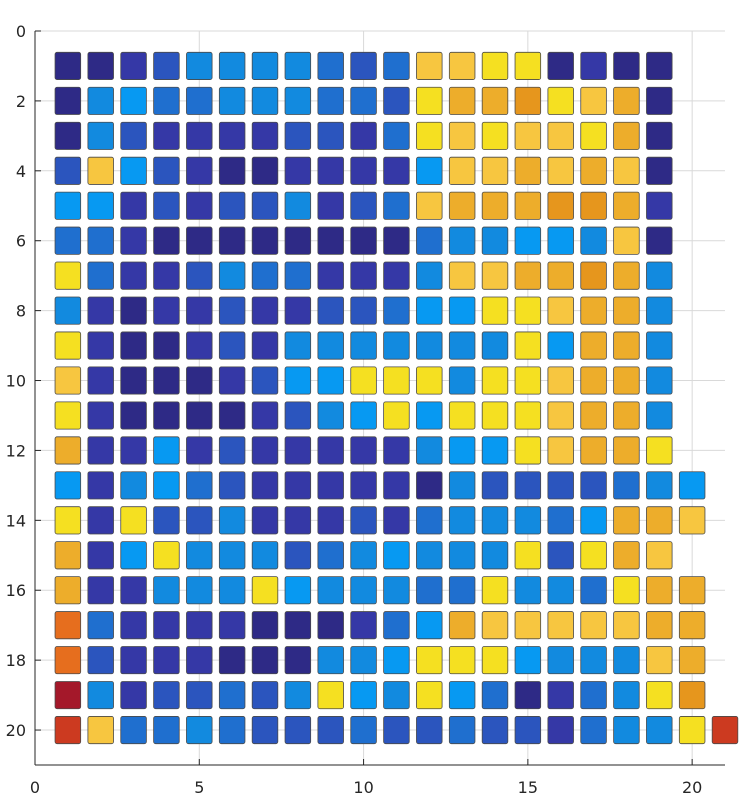 The height and width of the screenshot is (805, 750). What do you see at coordinates (21, 241) in the screenshot?
I see `y-tick-label: 6` at bounding box center [21, 241].